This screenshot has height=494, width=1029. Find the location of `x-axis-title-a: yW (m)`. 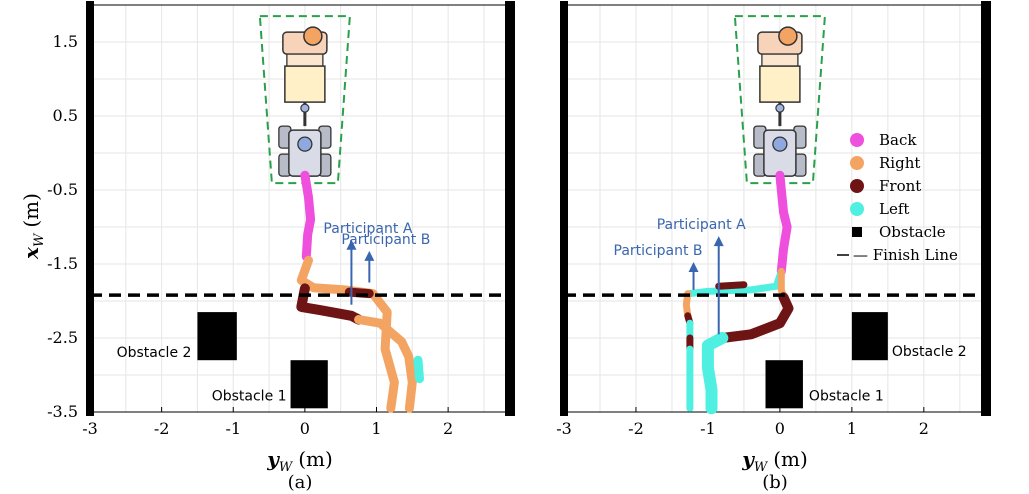

x-axis-title-a: yW (m) is located at coordinates (299, 461).